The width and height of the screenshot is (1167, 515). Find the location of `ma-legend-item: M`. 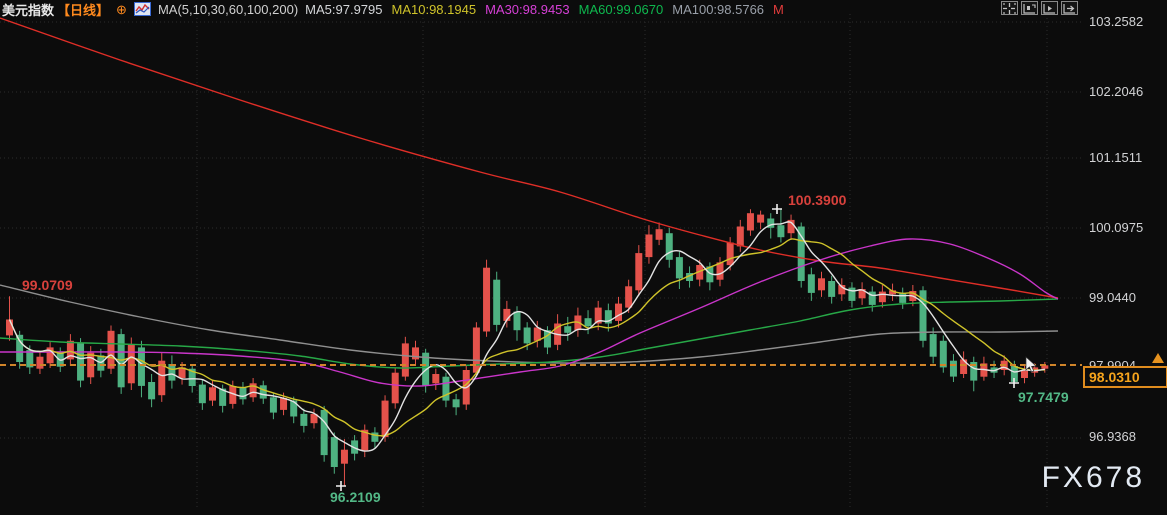

ma-legend-item: M is located at coordinates (778, 9).